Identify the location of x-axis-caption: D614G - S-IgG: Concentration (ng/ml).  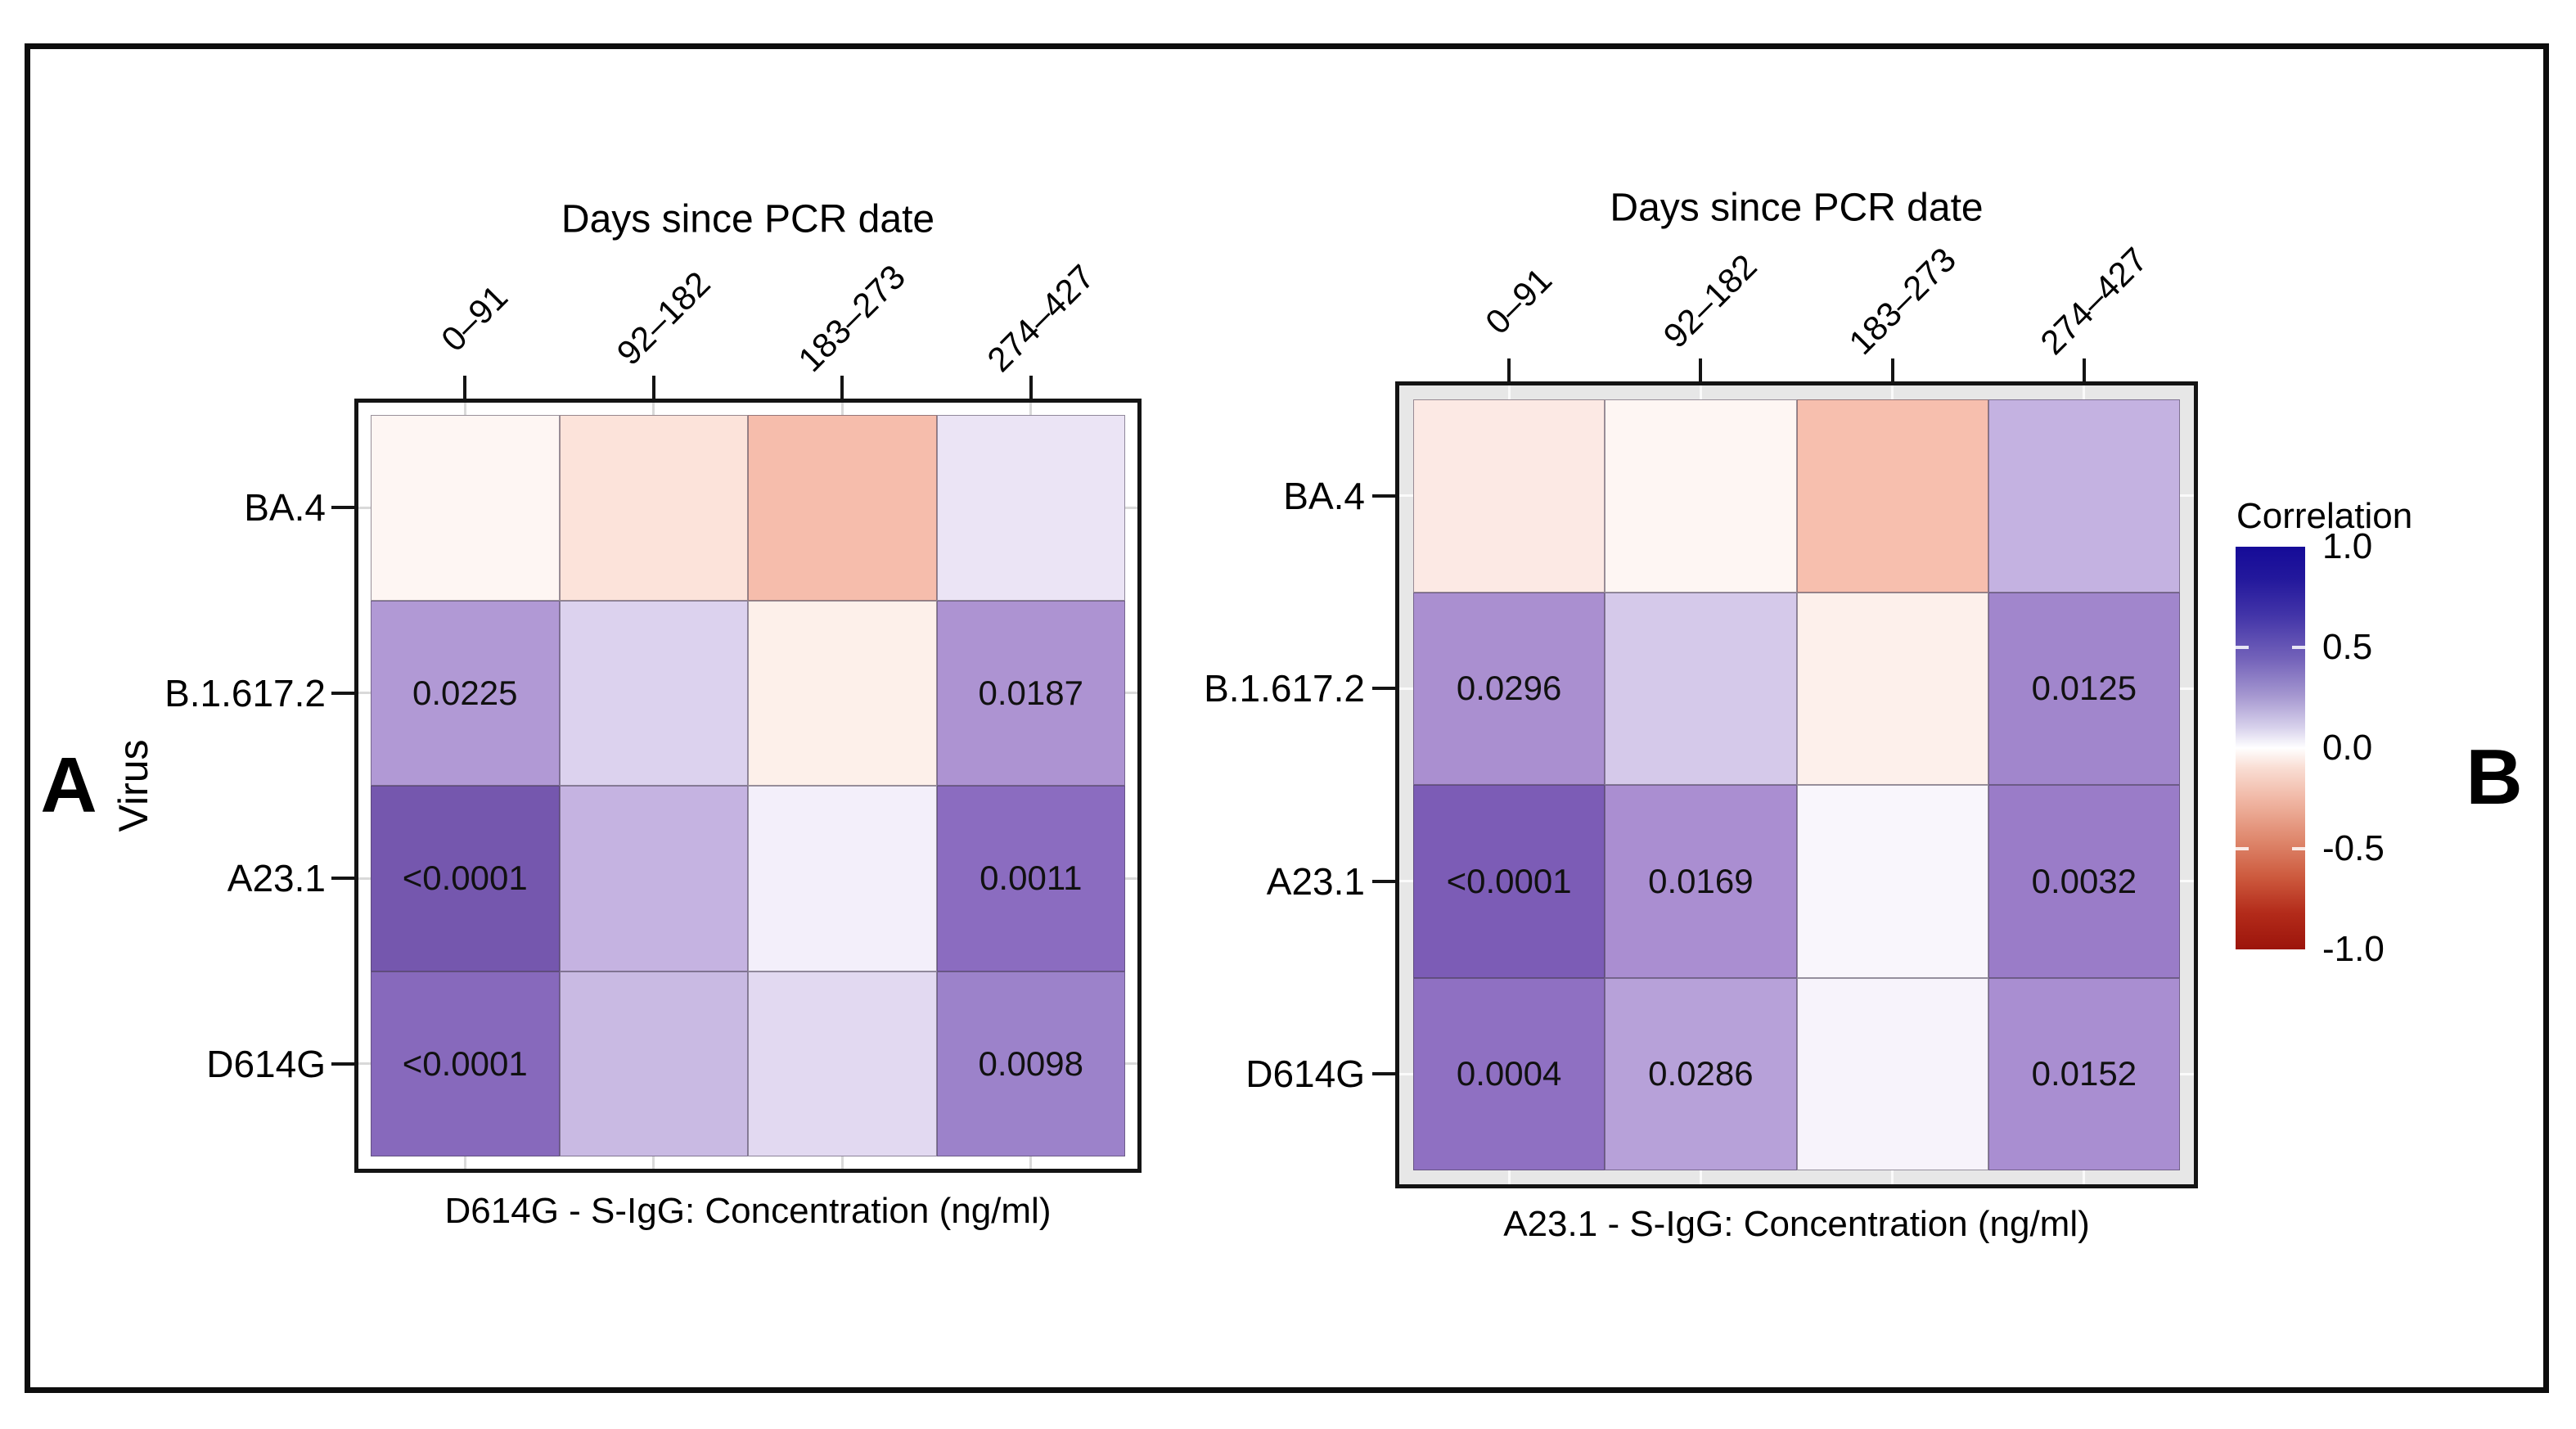
(748, 1211).